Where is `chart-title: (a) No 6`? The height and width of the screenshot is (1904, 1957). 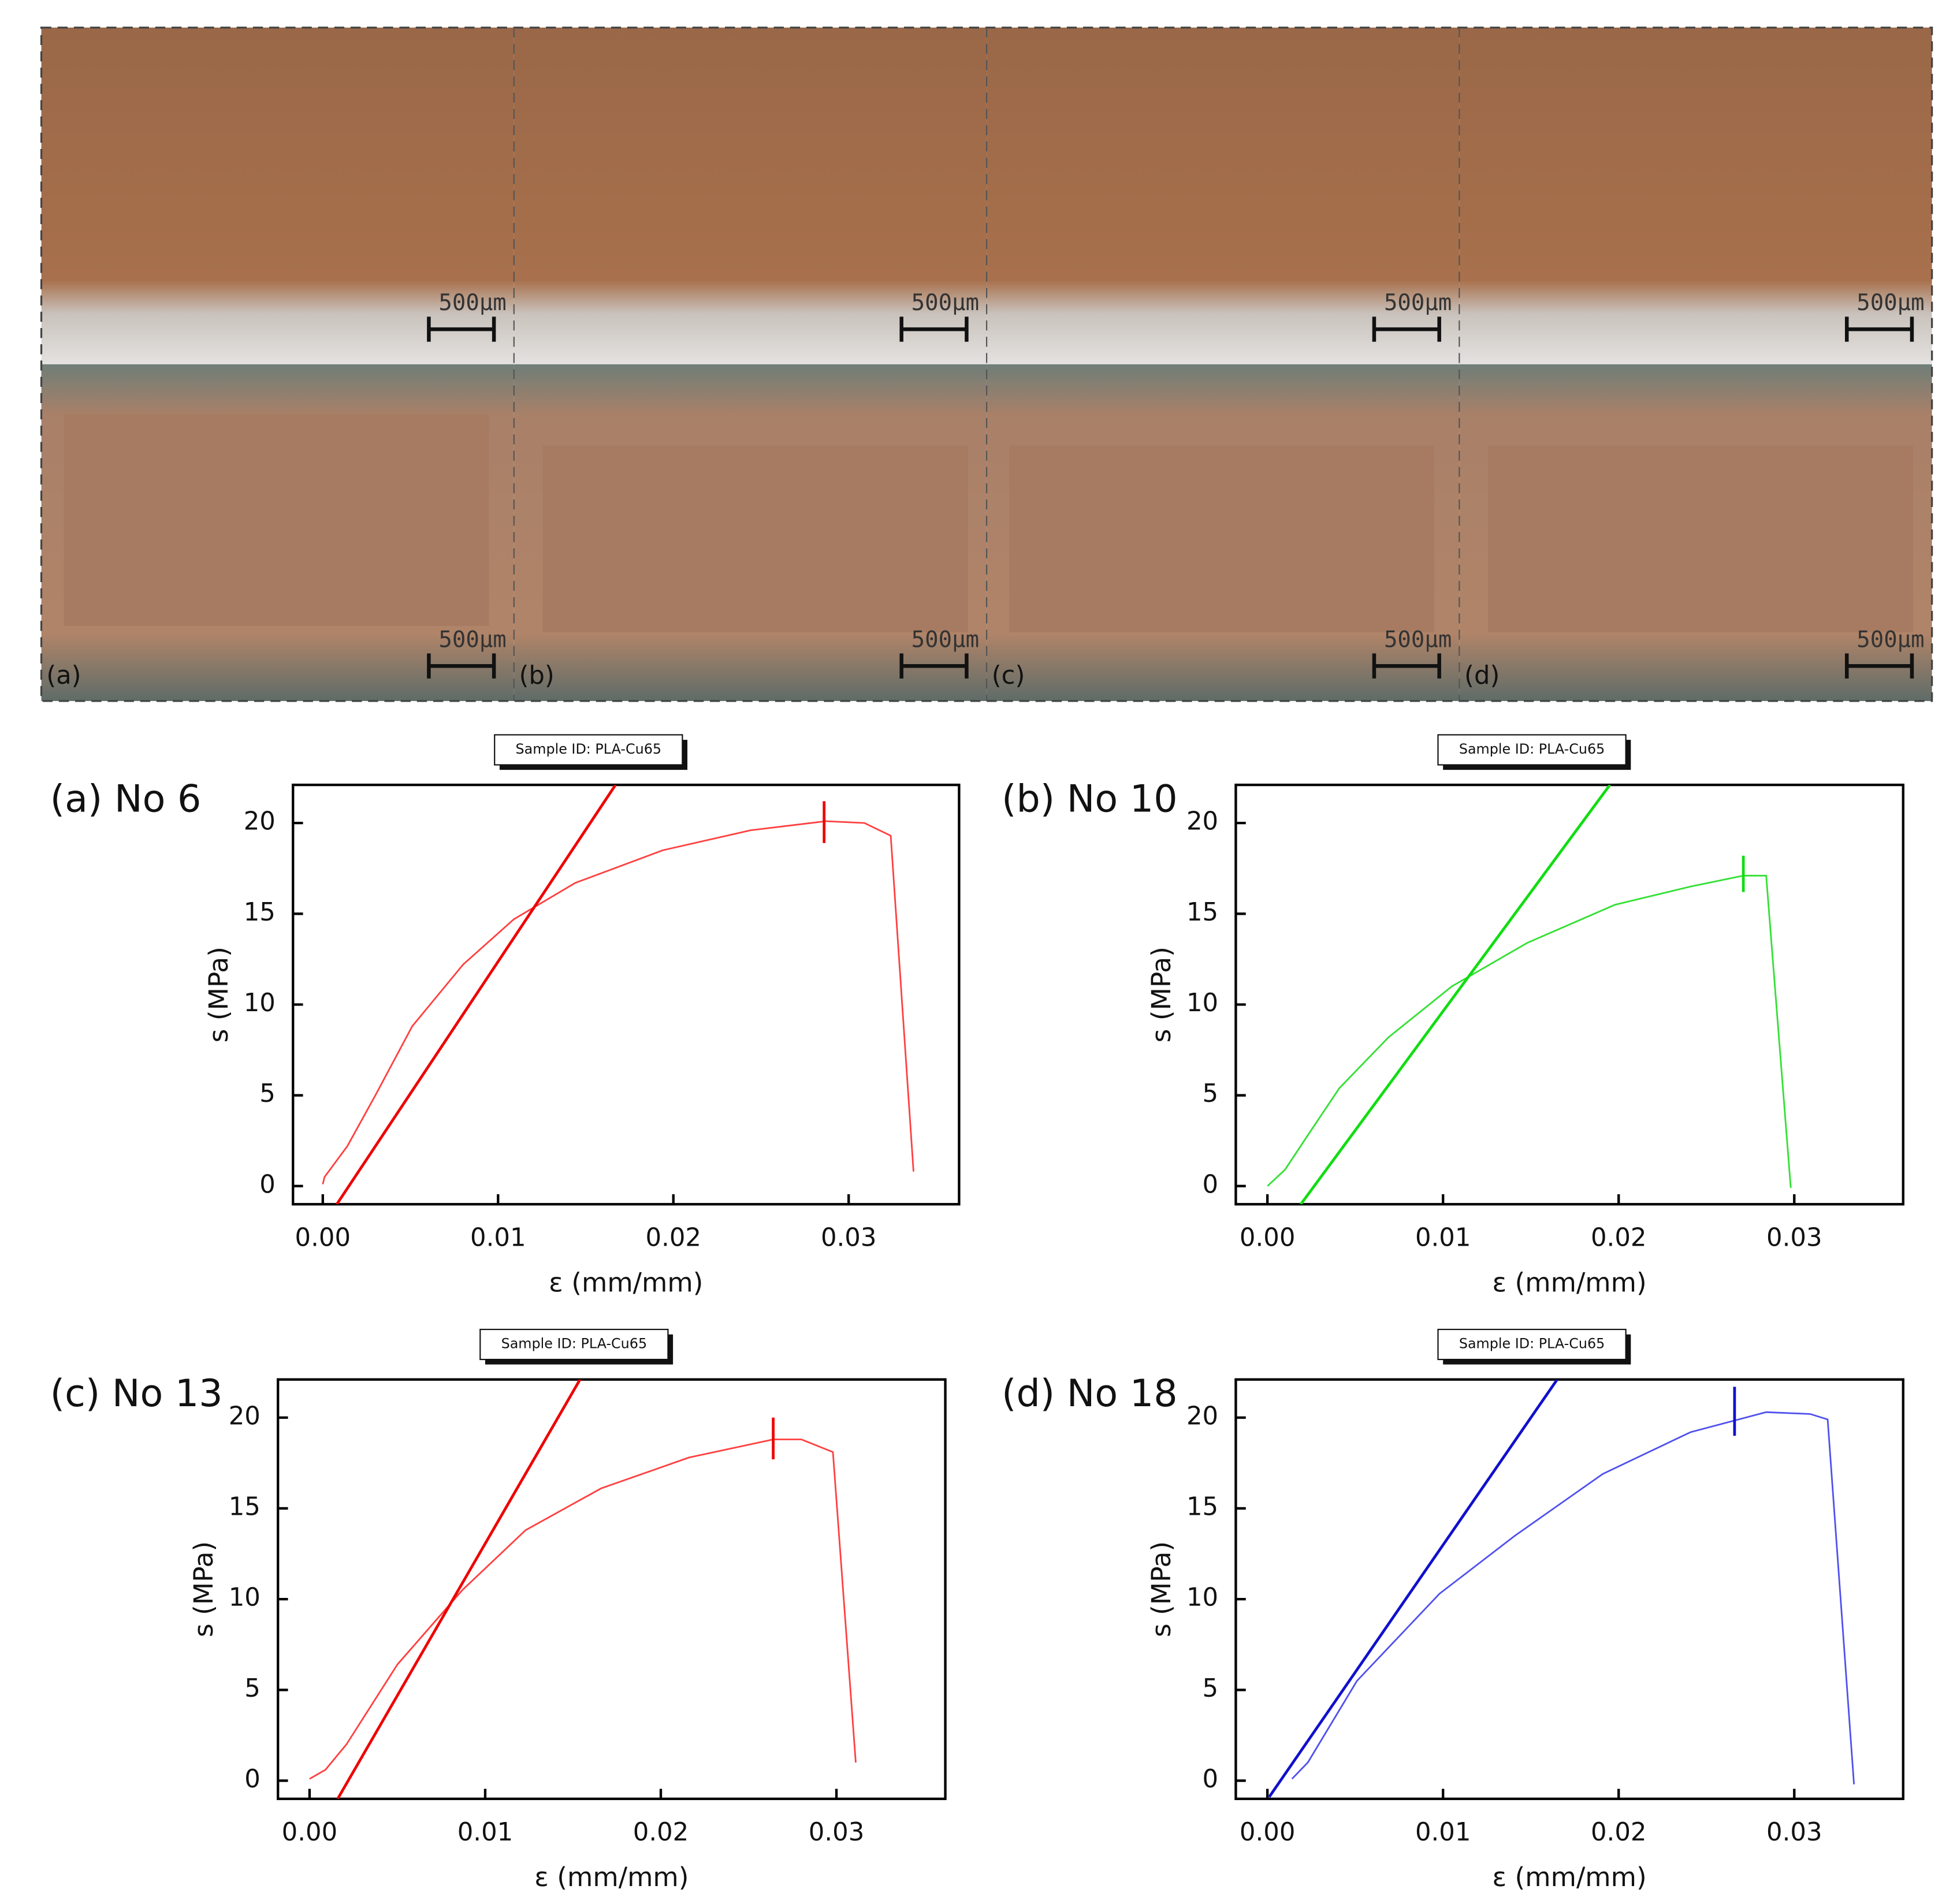 chart-title: (a) No 6 is located at coordinates (126, 799).